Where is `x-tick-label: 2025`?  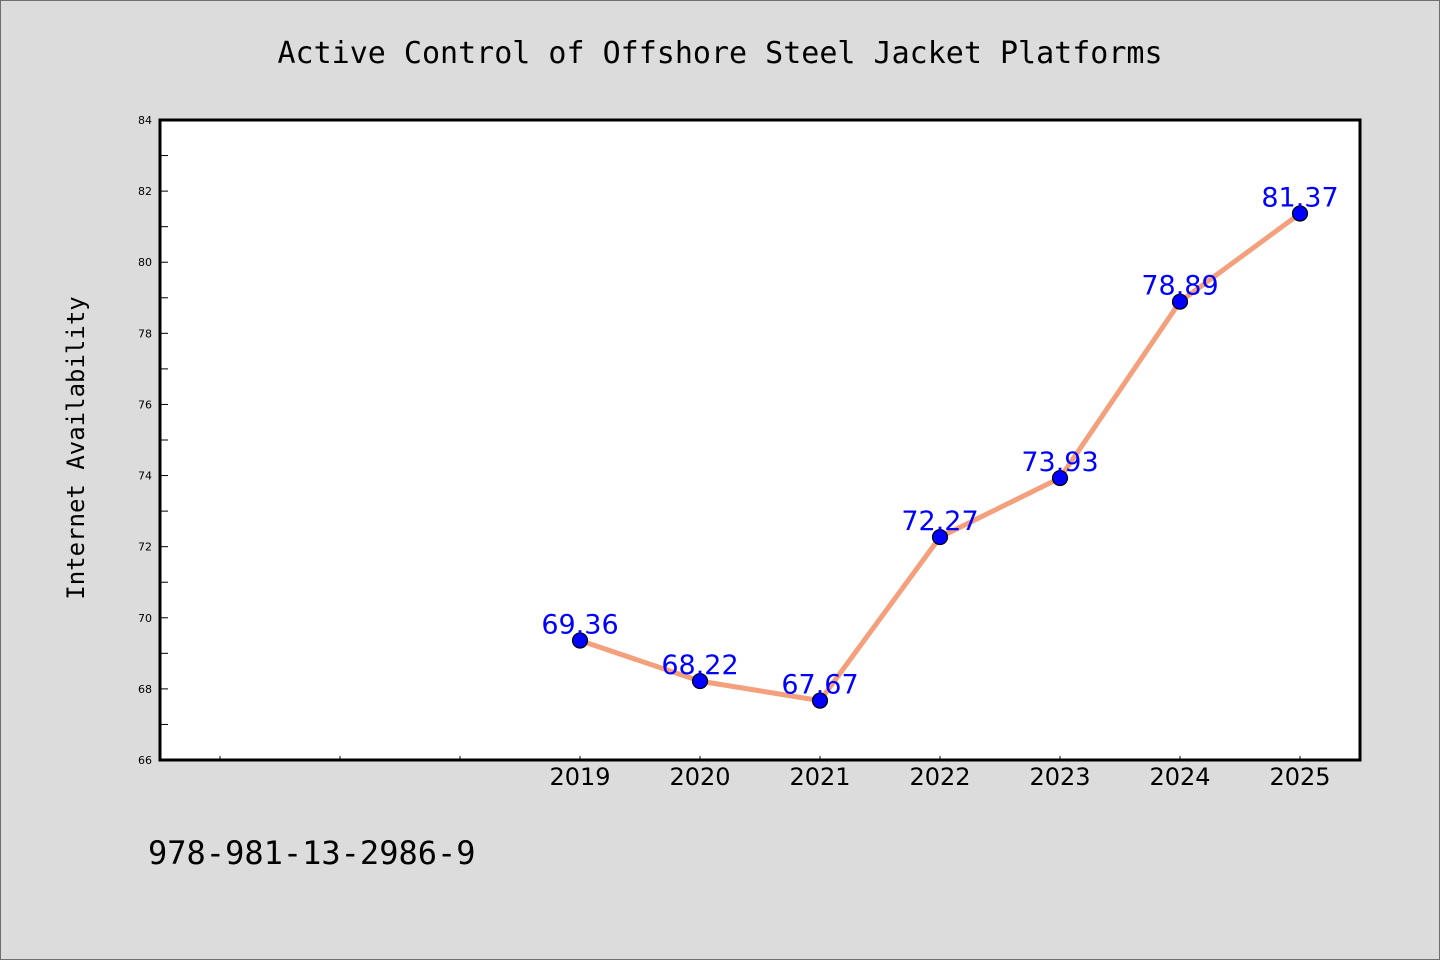
x-tick-label: 2025 is located at coordinates (1299, 777).